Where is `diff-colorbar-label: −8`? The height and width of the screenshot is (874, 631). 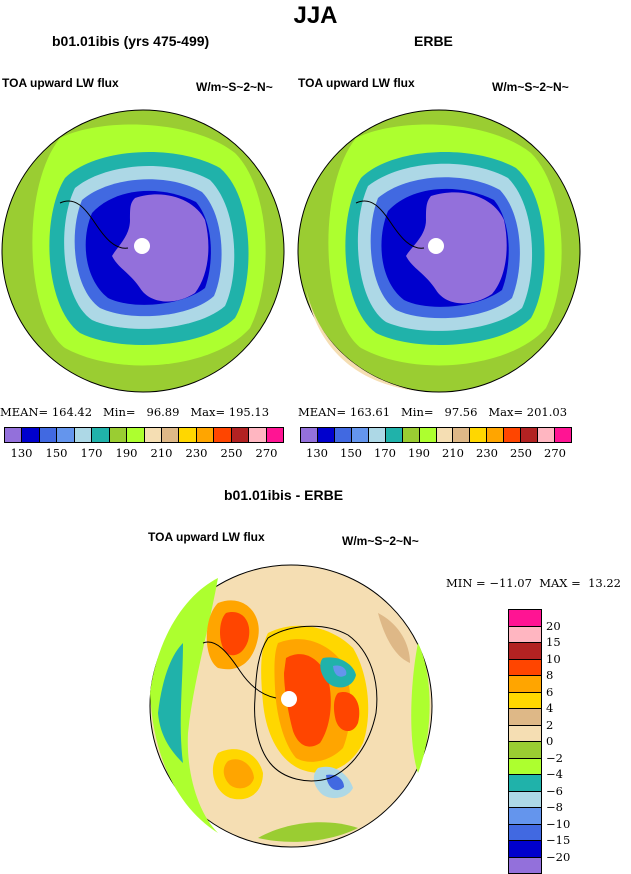
diff-colorbar-label: −8 is located at coordinates (554, 807).